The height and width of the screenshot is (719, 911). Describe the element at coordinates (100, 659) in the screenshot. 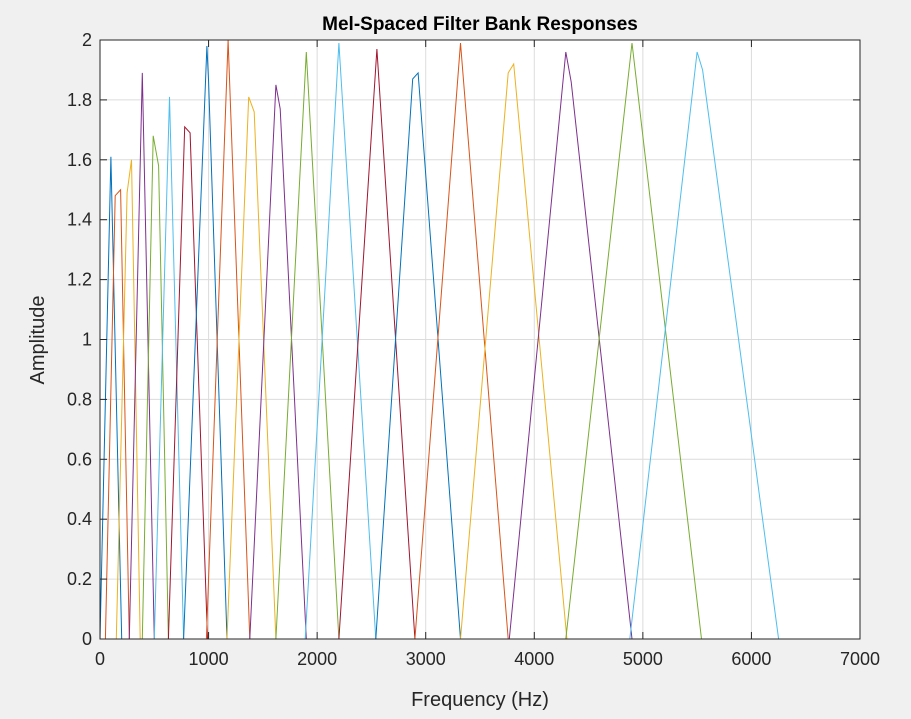

I see `x-tick-label: 0` at that location.